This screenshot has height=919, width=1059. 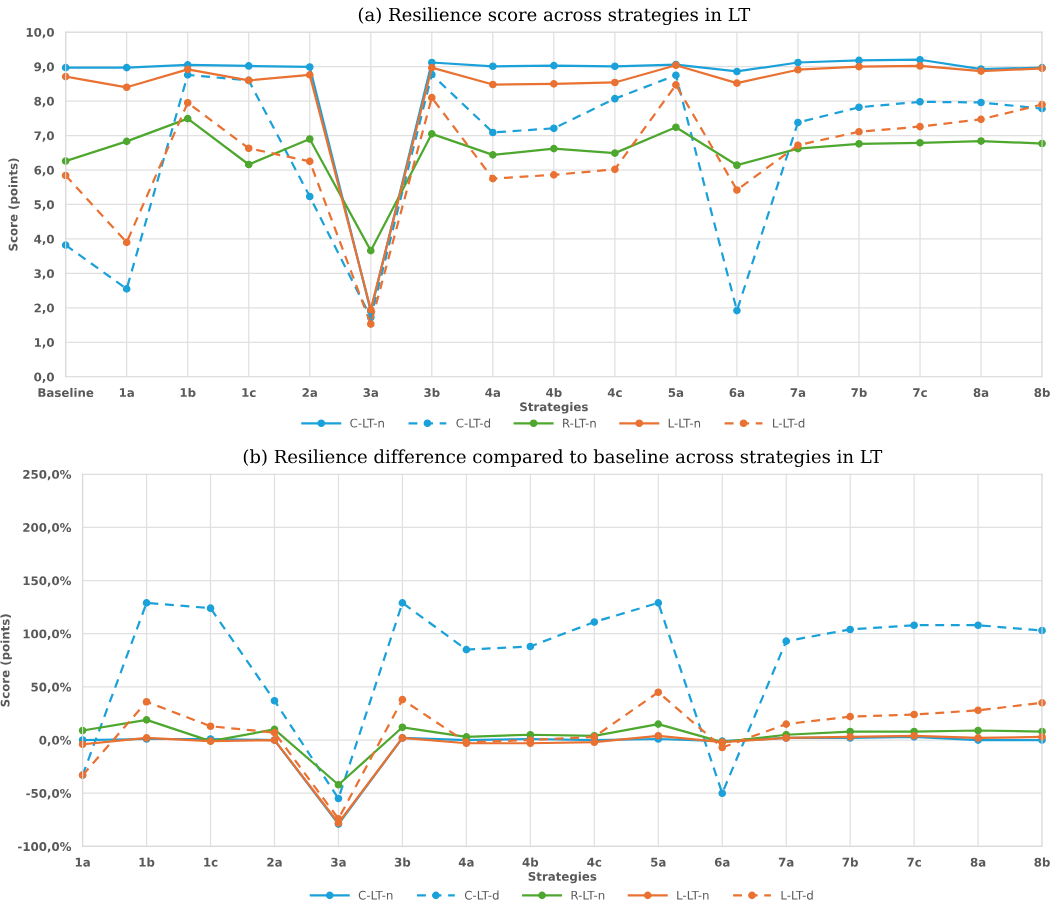 I want to click on y-tick-label: 9,0, so click(x=44, y=67).